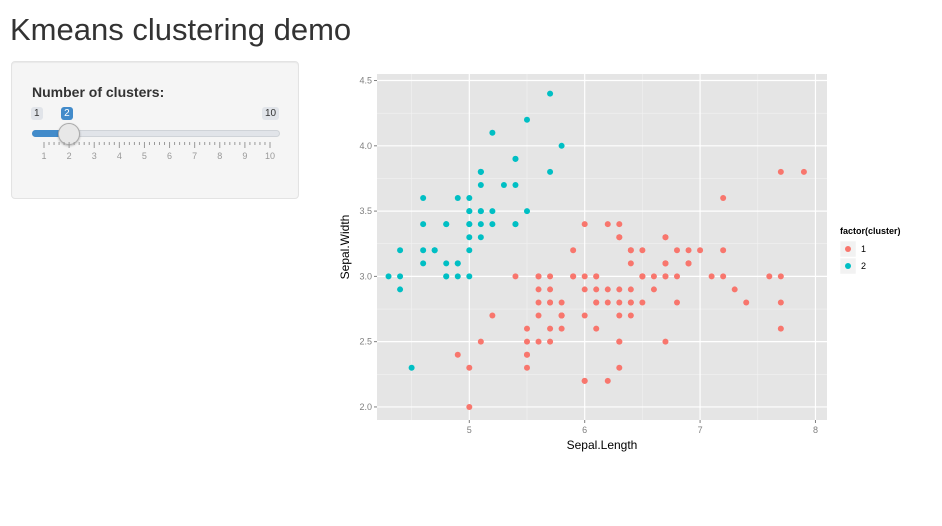 This screenshot has width=942, height=526. What do you see at coordinates (271, 113) in the screenshot?
I see `slider-max-label: 10` at bounding box center [271, 113].